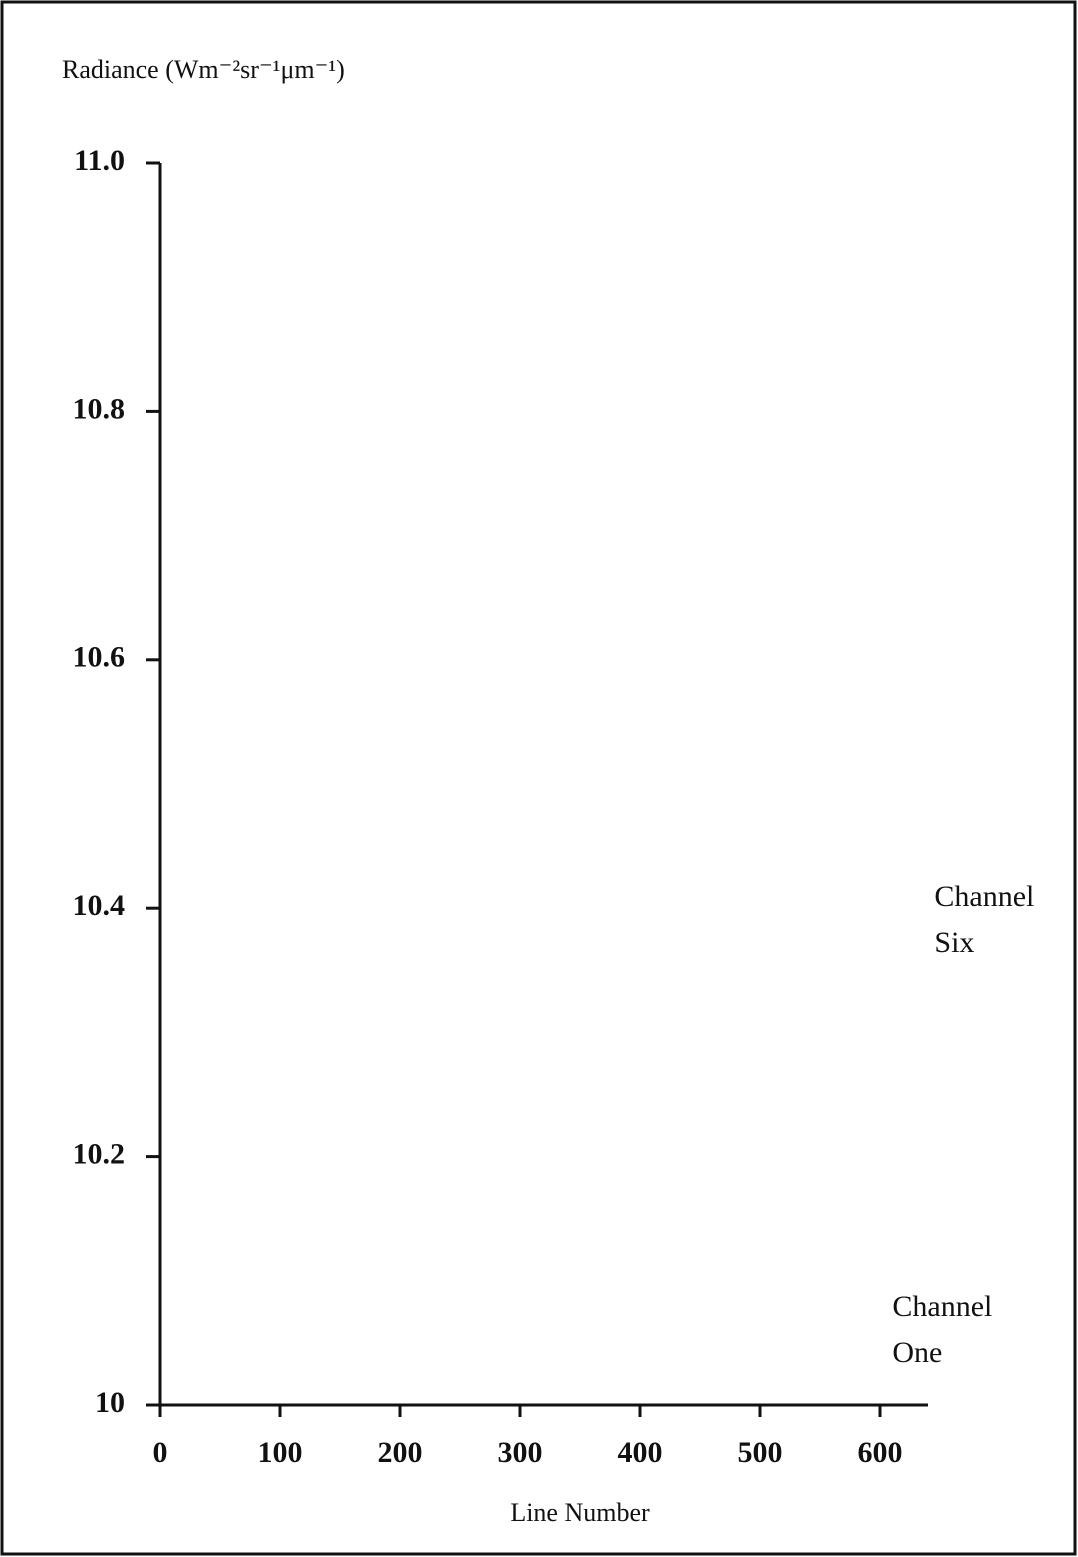 The image size is (1078, 1557). What do you see at coordinates (280, 1452) in the screenshot?
I see `x-tick-label: 100` at bounding box center [280, 1452].